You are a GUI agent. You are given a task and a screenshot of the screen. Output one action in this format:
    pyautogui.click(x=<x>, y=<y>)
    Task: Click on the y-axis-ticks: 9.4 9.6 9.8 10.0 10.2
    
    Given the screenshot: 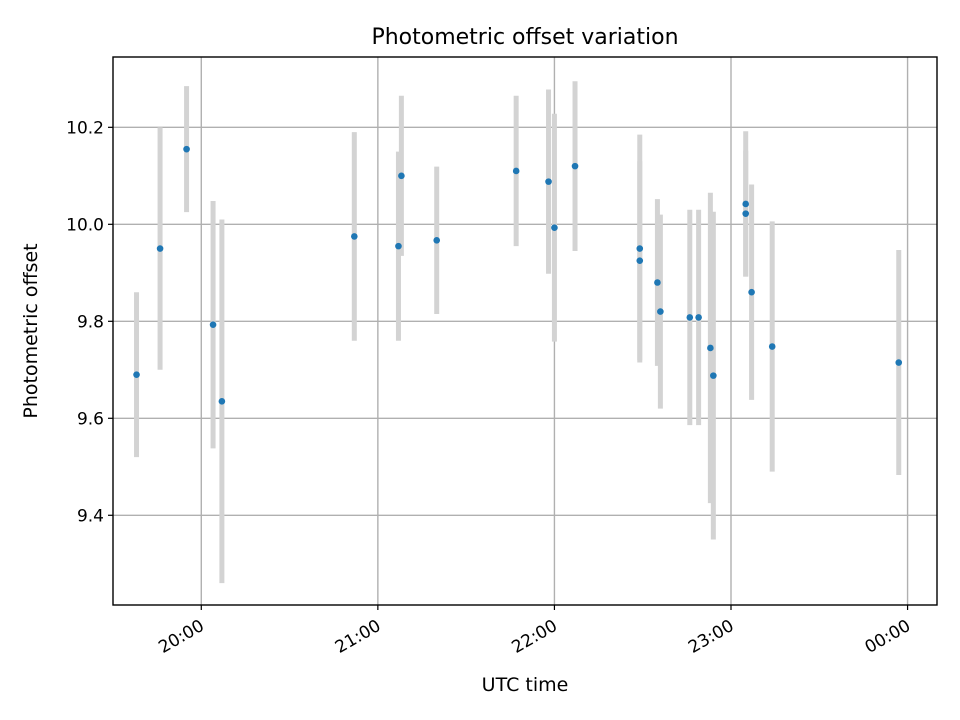 What is the action you would take?
    pyautogui.click(x=89, y=322)
    